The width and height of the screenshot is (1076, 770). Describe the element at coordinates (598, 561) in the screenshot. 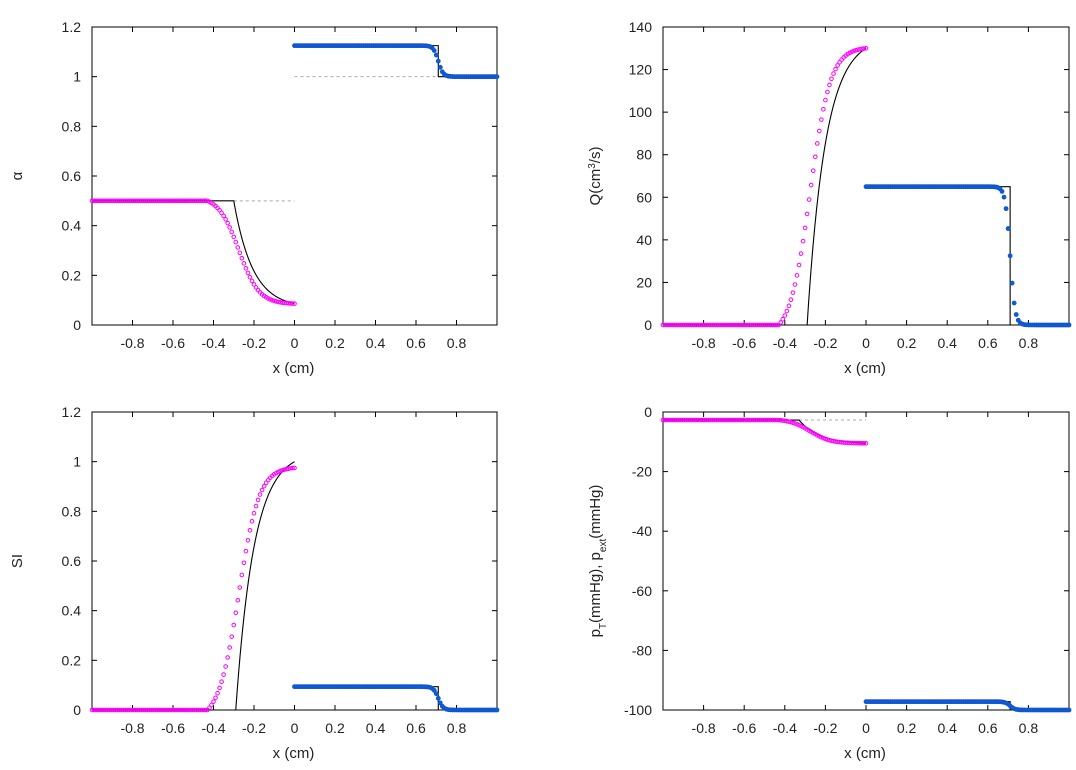

I see `y-axis-label: pT(mmHg), pext(mmHg)` at that location.